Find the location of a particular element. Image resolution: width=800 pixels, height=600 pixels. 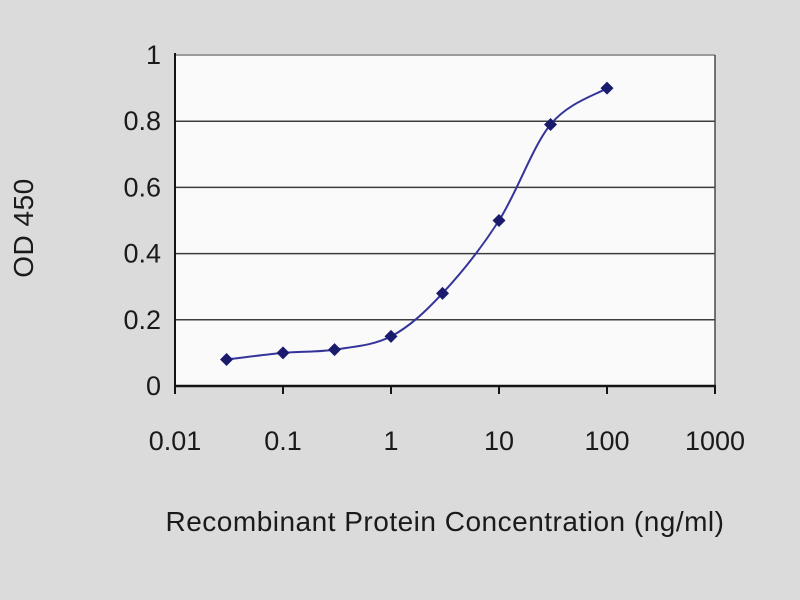

x-tick-label: 1000 is located at coordinates (715, 441).